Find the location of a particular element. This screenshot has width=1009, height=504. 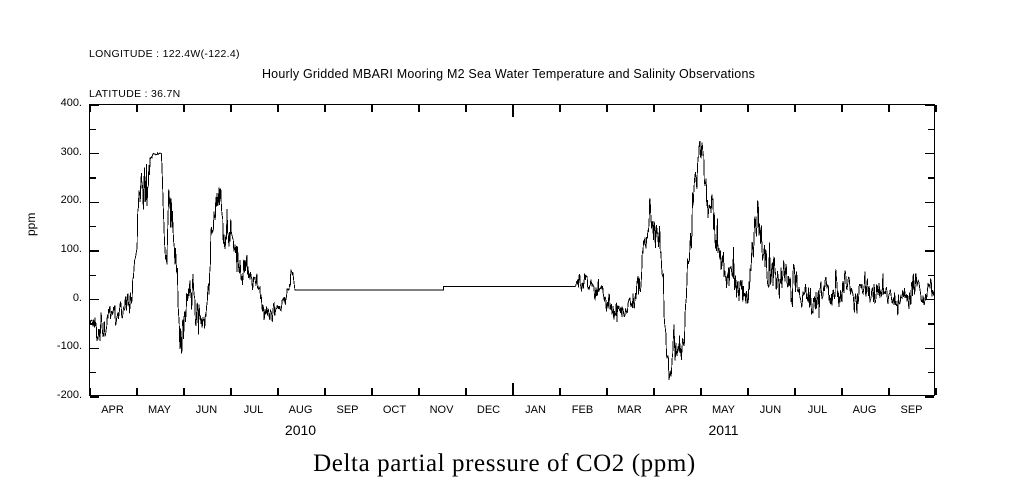

x-tick-label-nov-2010: NOV is located at coordinates (441, 410).